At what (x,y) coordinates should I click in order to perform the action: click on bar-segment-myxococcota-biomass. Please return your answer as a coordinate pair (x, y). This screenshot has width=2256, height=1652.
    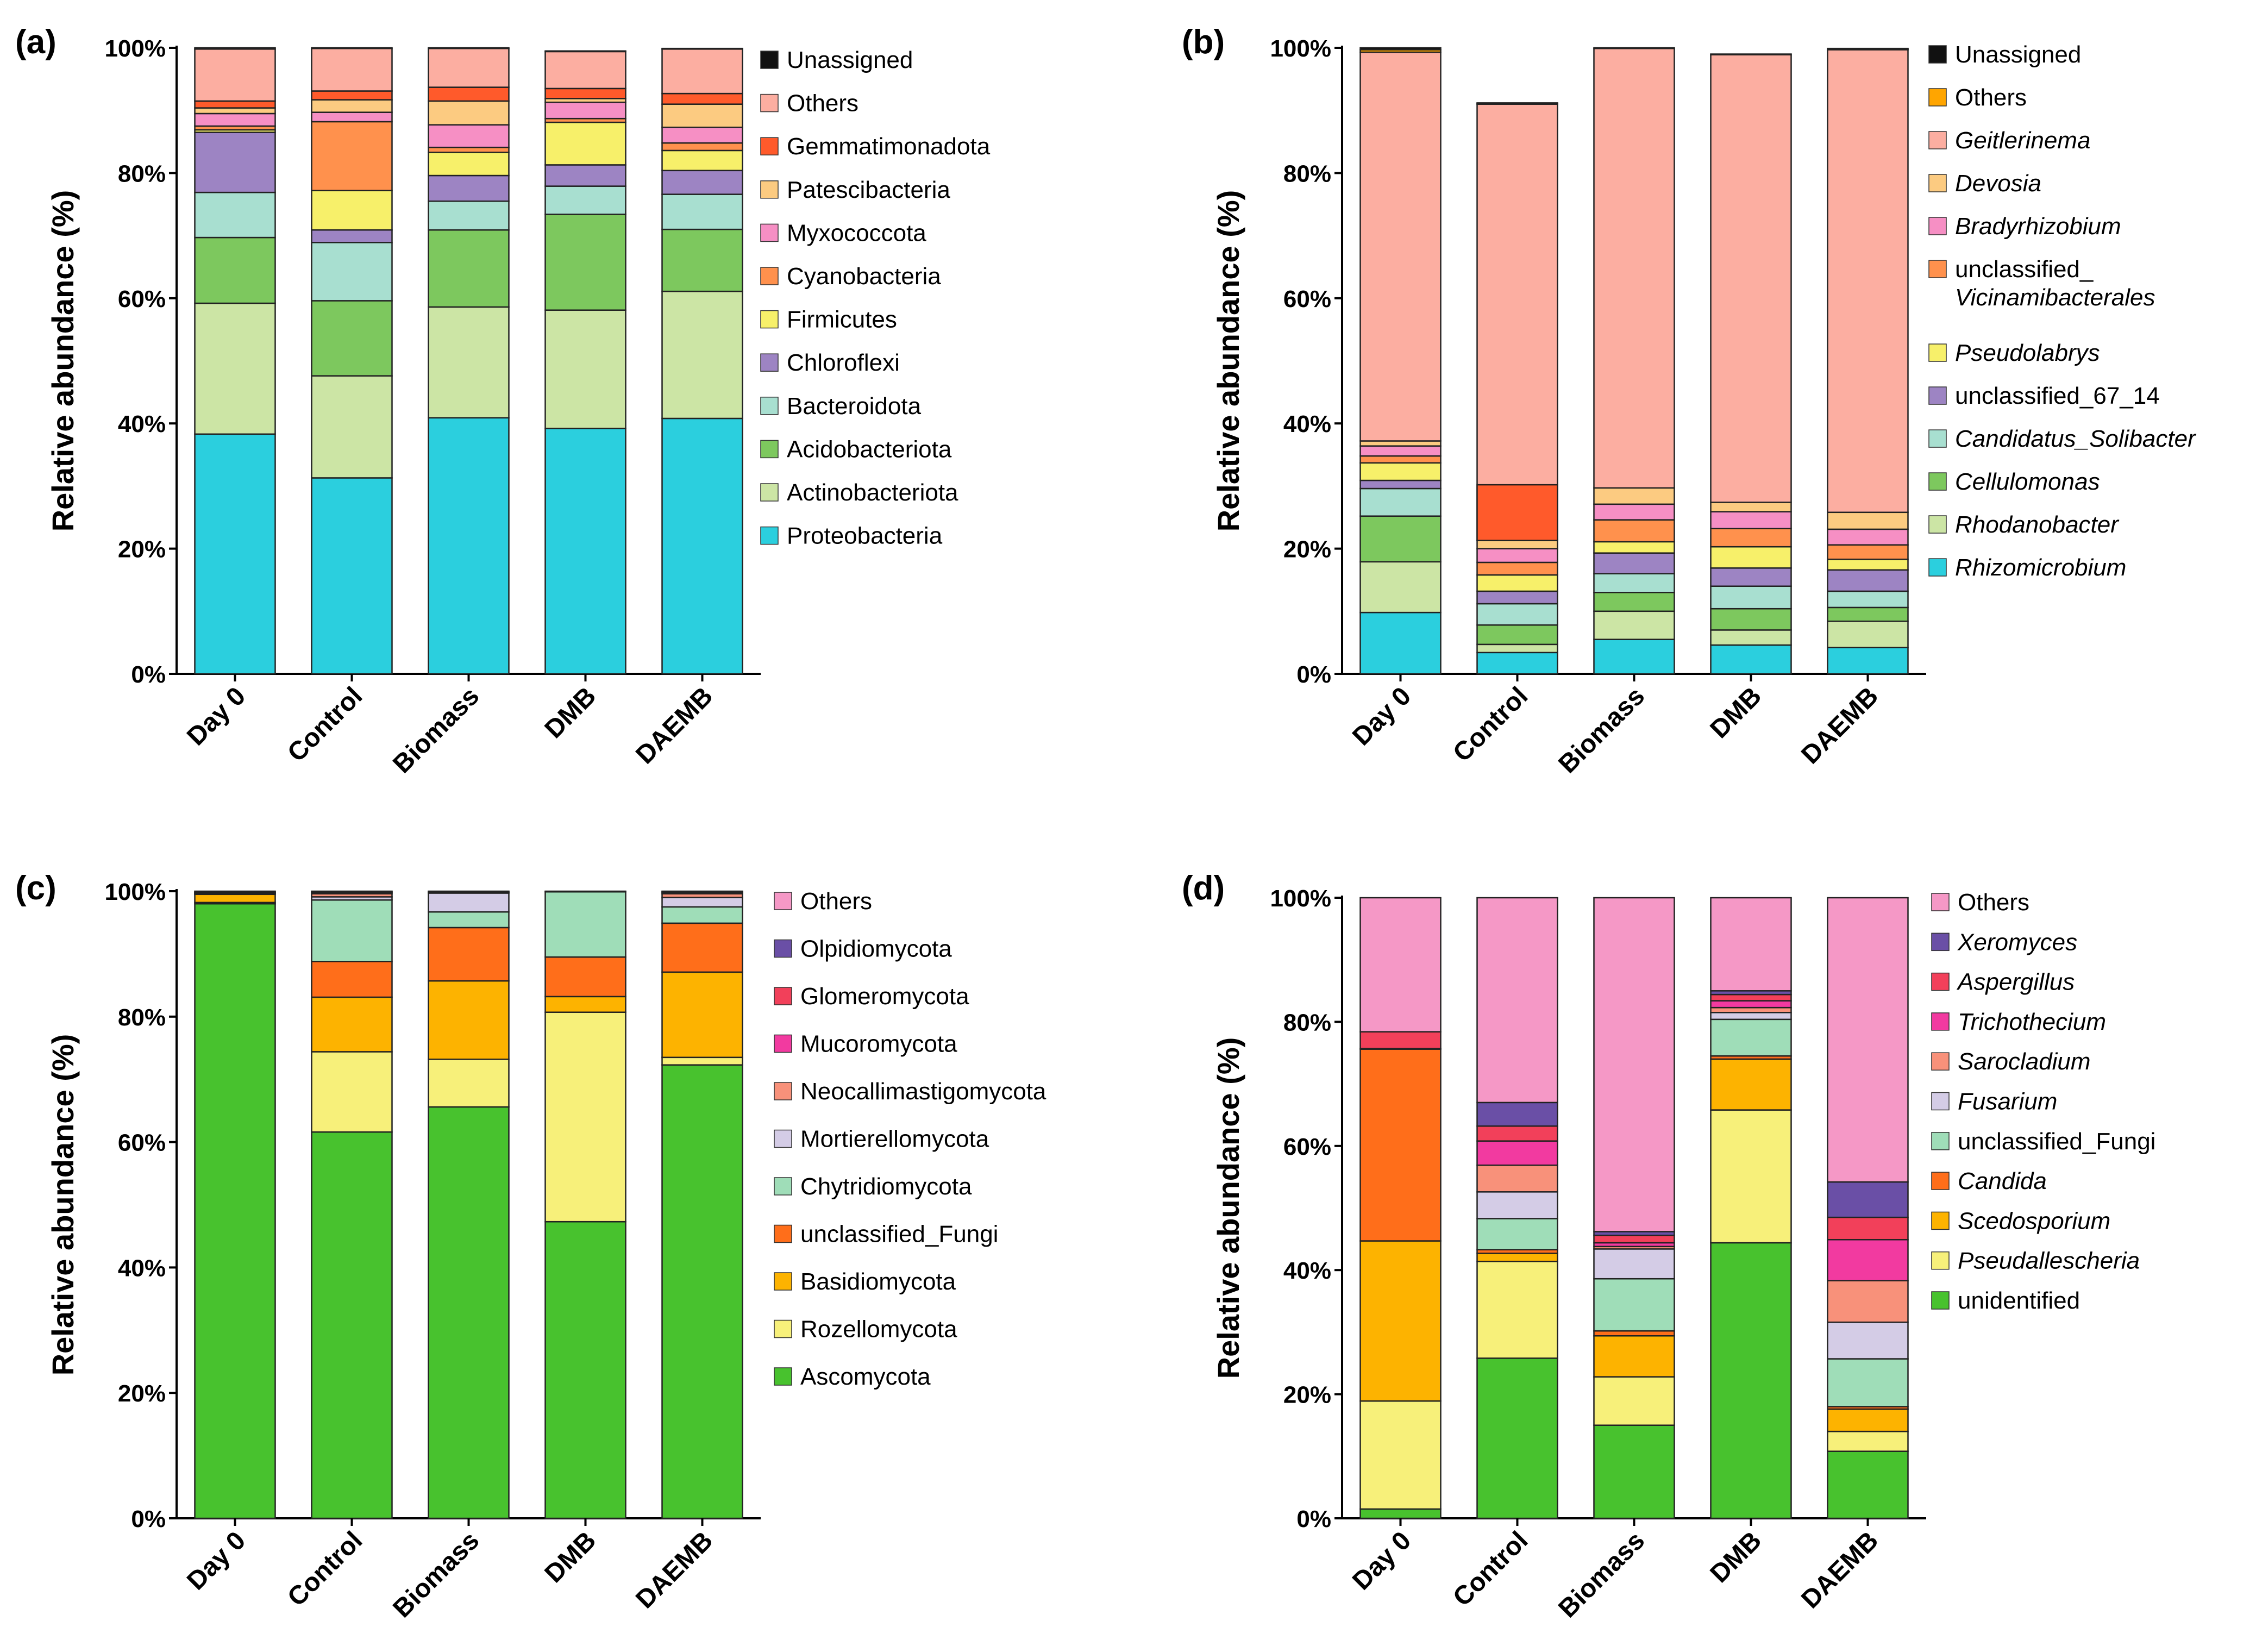
    Looking at the image, I should click on (469, 136).